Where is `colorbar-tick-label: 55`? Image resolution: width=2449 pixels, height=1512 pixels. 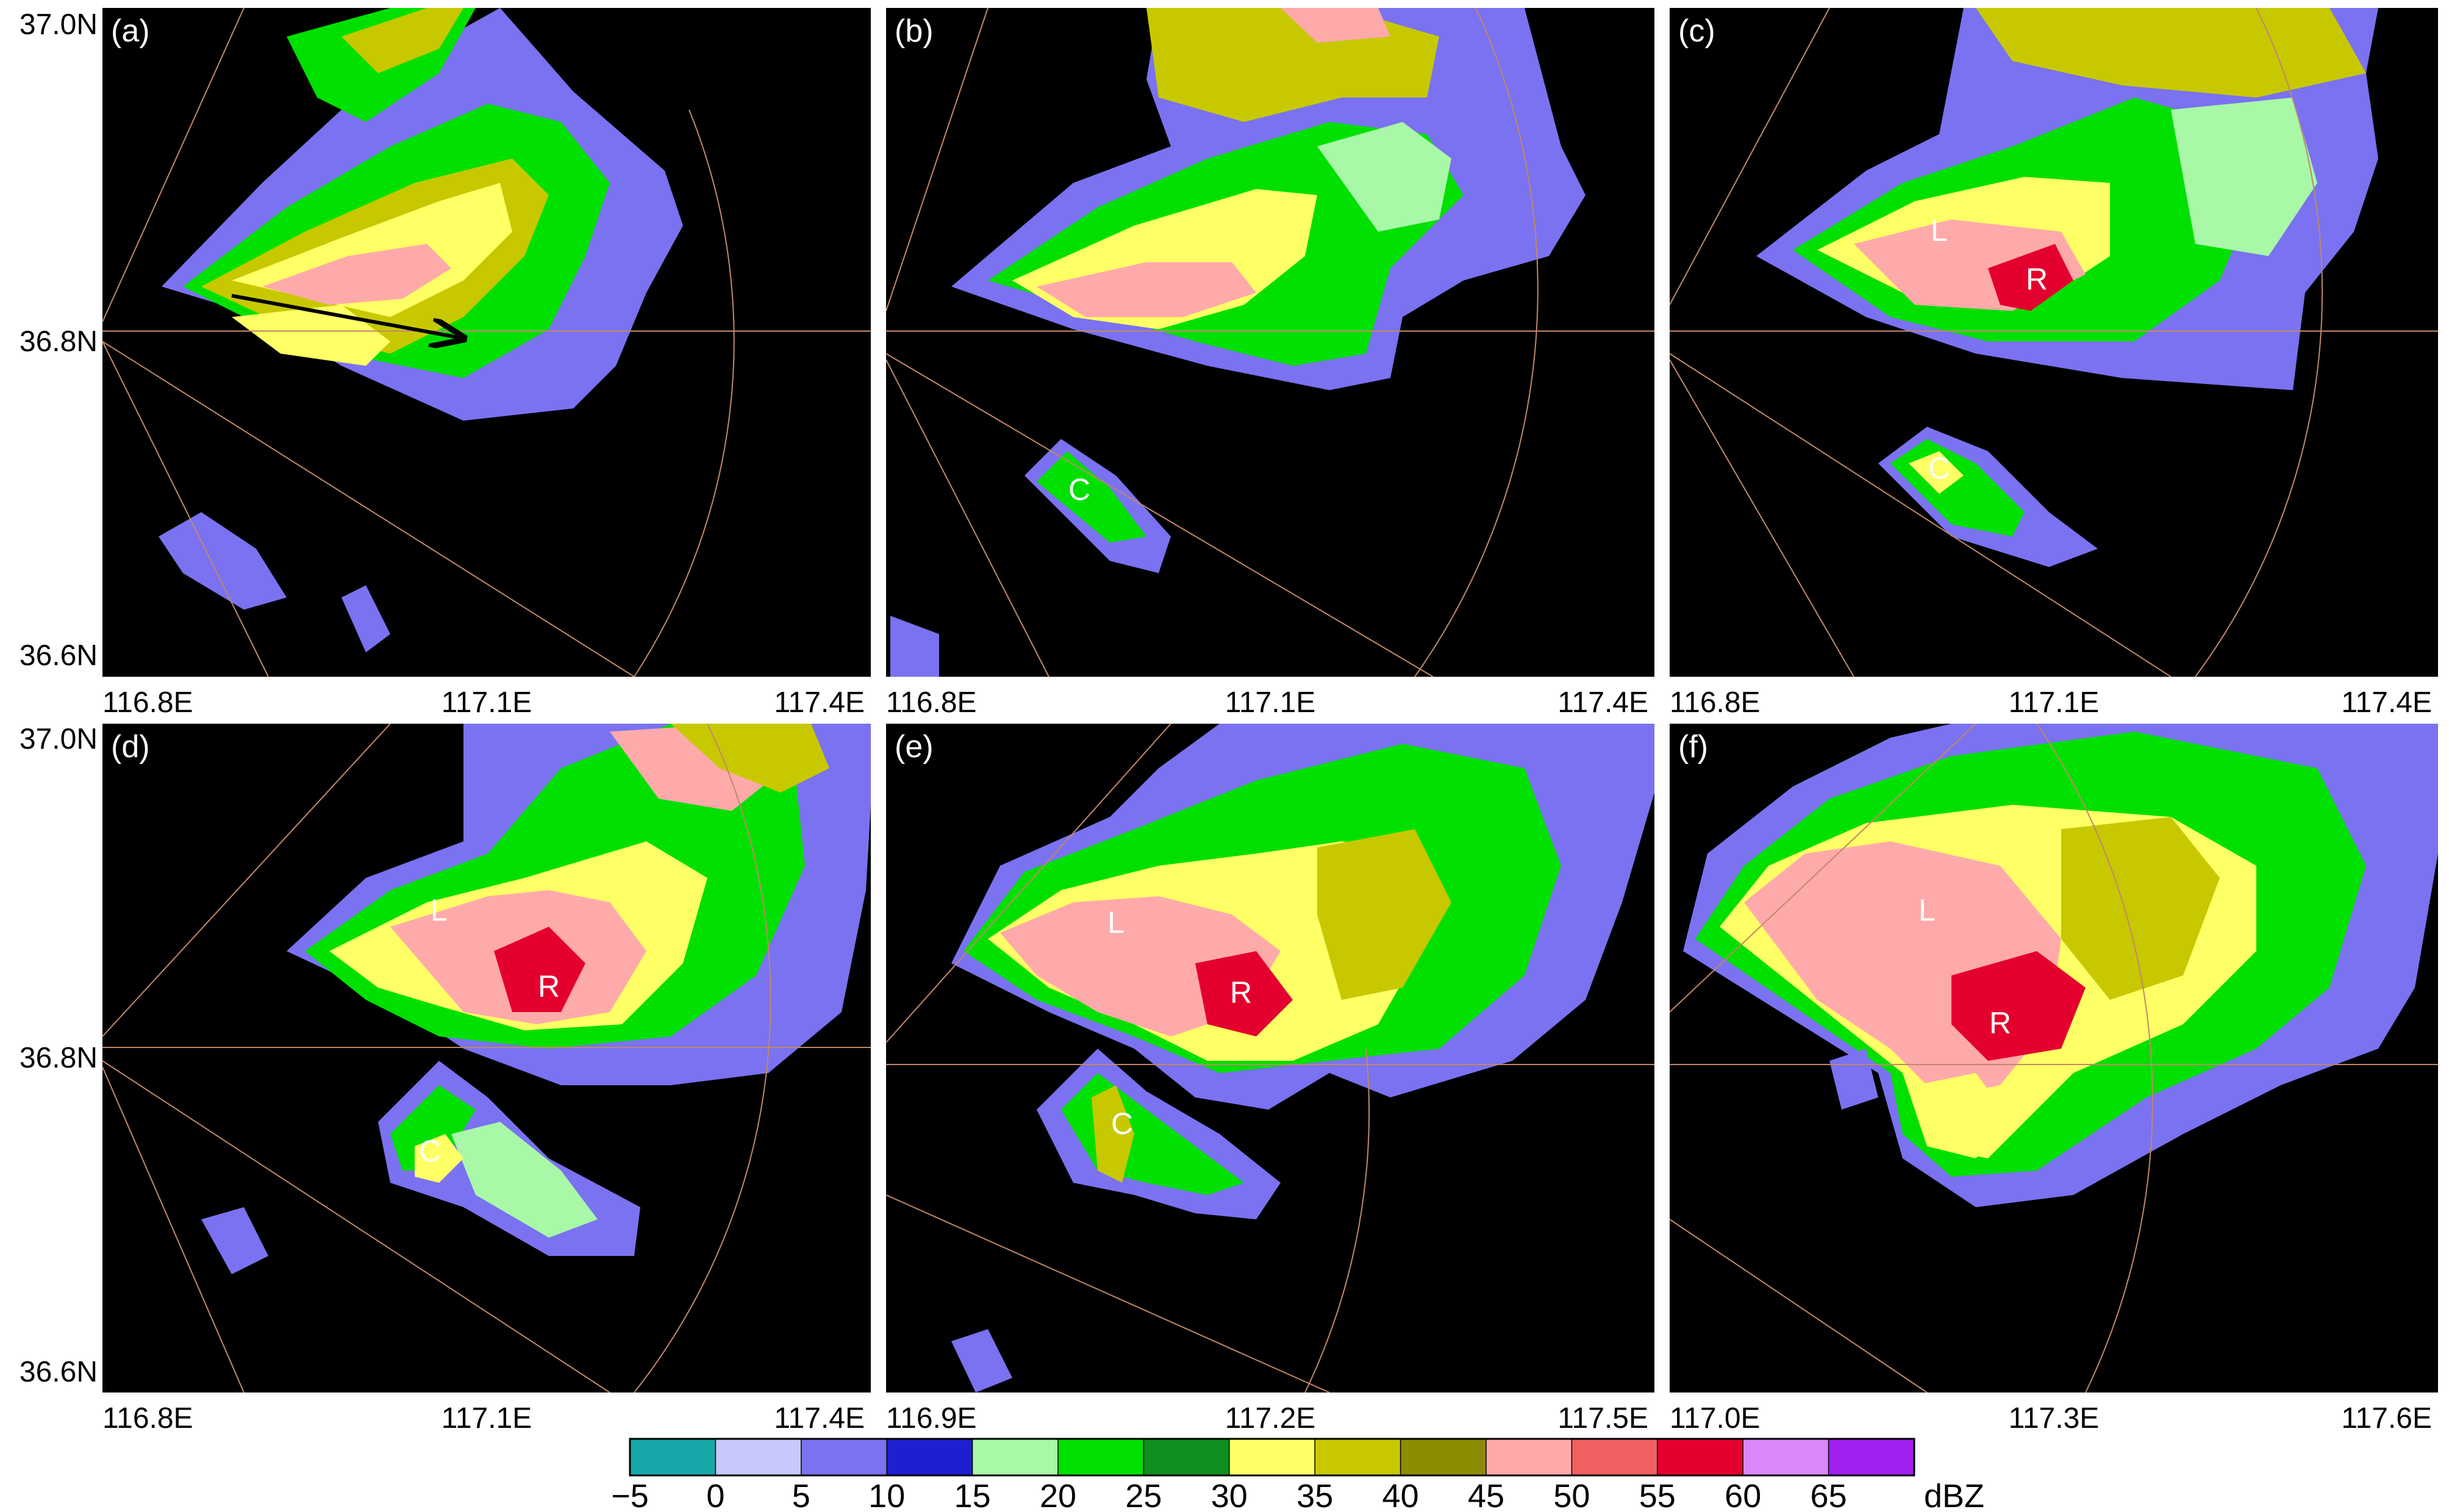 colorbar-tick-label: 55 is located at coordinates (1657, 1495).